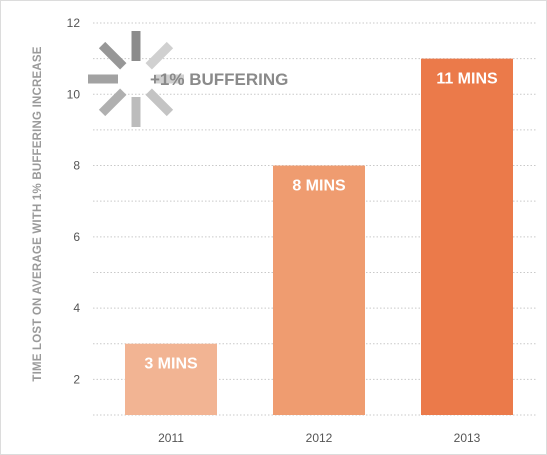 This screenshot has width=547, height=455. I want to click on x-tick-label: 2012, so click(319, 438).